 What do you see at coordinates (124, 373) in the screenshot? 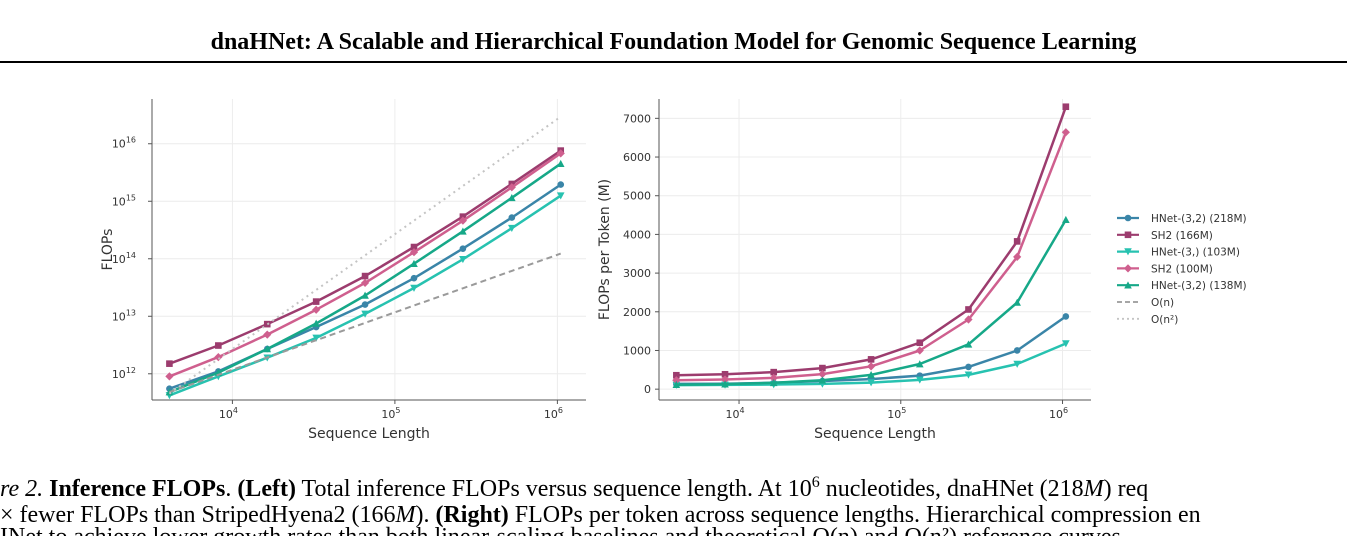
I see `y-tick-label: 1012` at bounding box center [124, 373].